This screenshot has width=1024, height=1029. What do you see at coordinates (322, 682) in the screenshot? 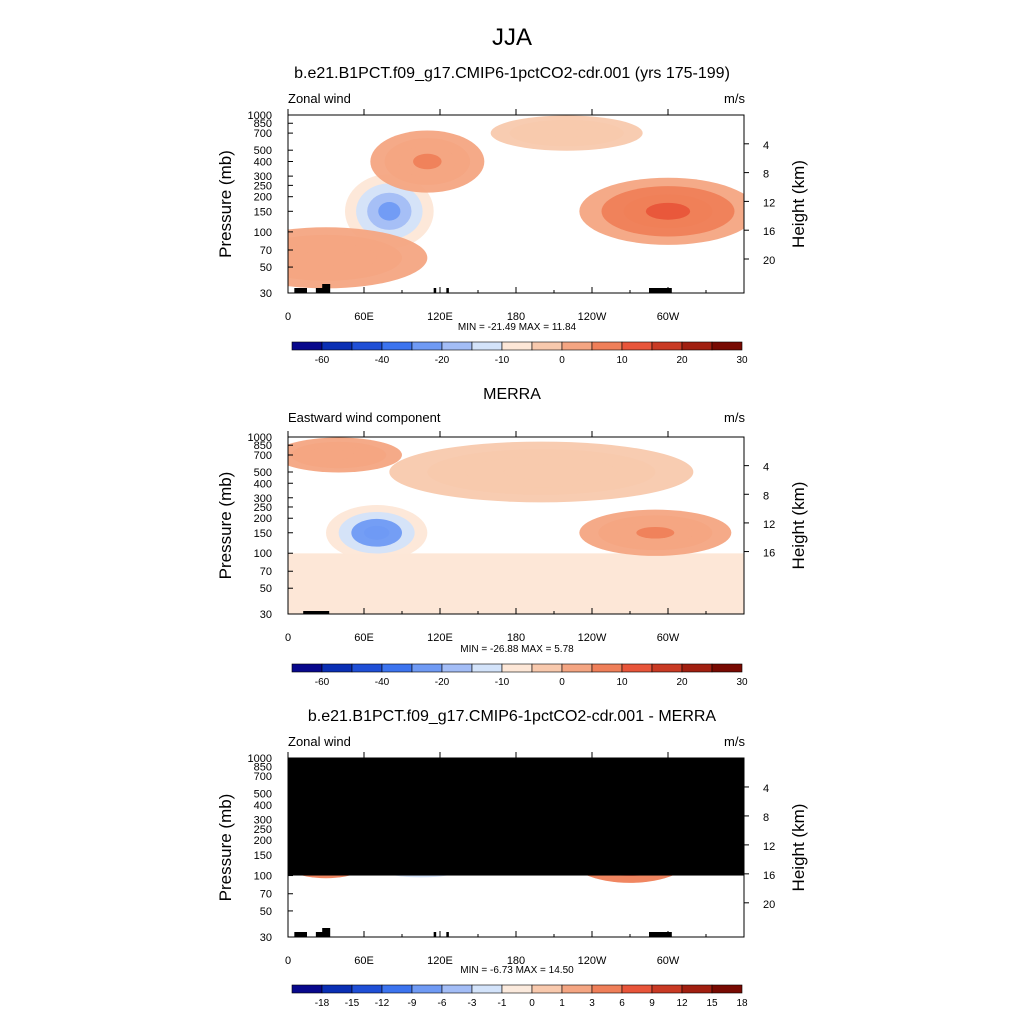
I see `colorbar-label: -60` at bounding box center [322, 682].